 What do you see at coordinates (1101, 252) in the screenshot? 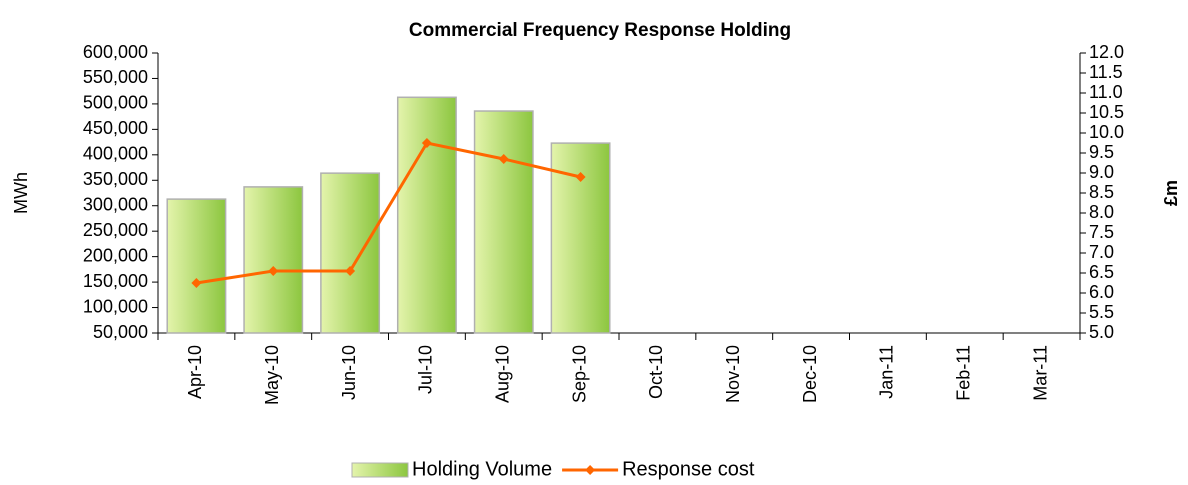
I see `y2-tick-label: 7.0` at bounding box center [1101, 252].